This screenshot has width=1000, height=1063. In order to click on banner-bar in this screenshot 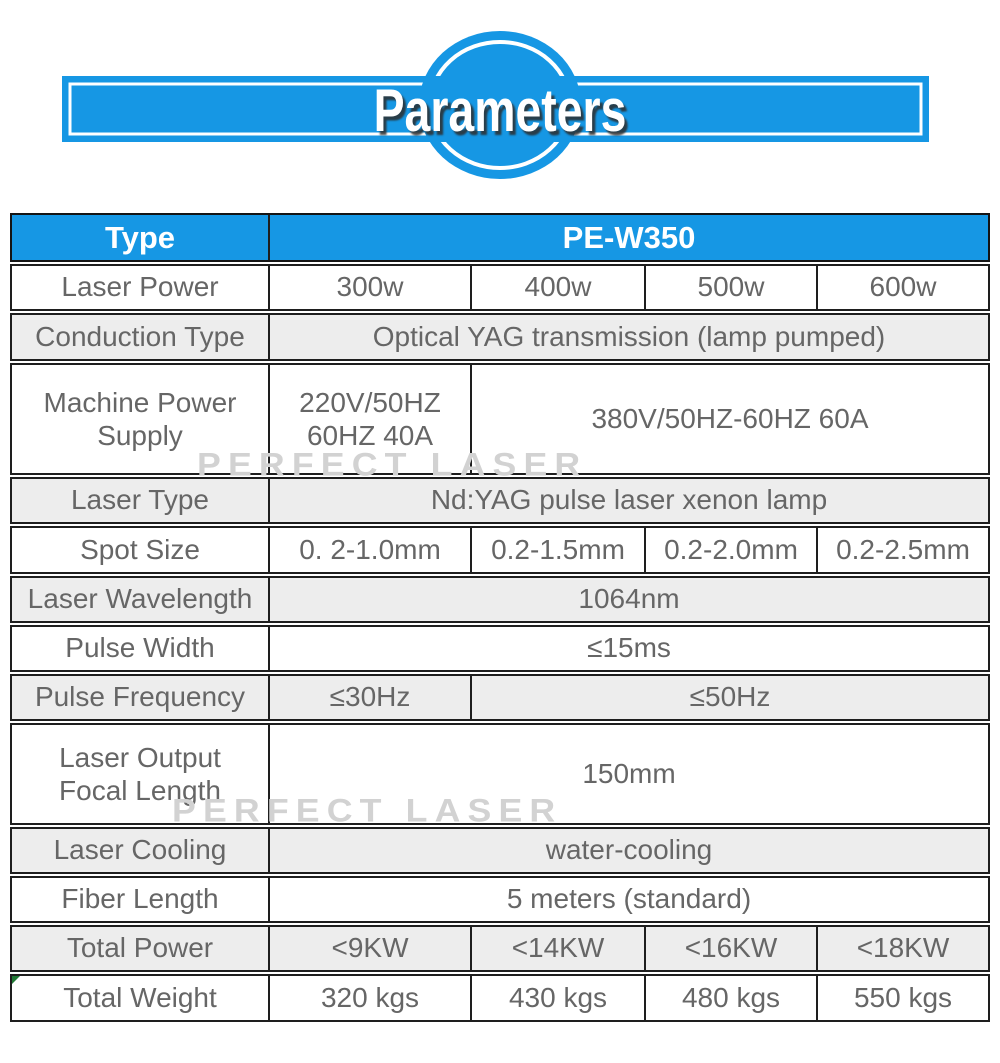, I will do `click(495, 109)`.